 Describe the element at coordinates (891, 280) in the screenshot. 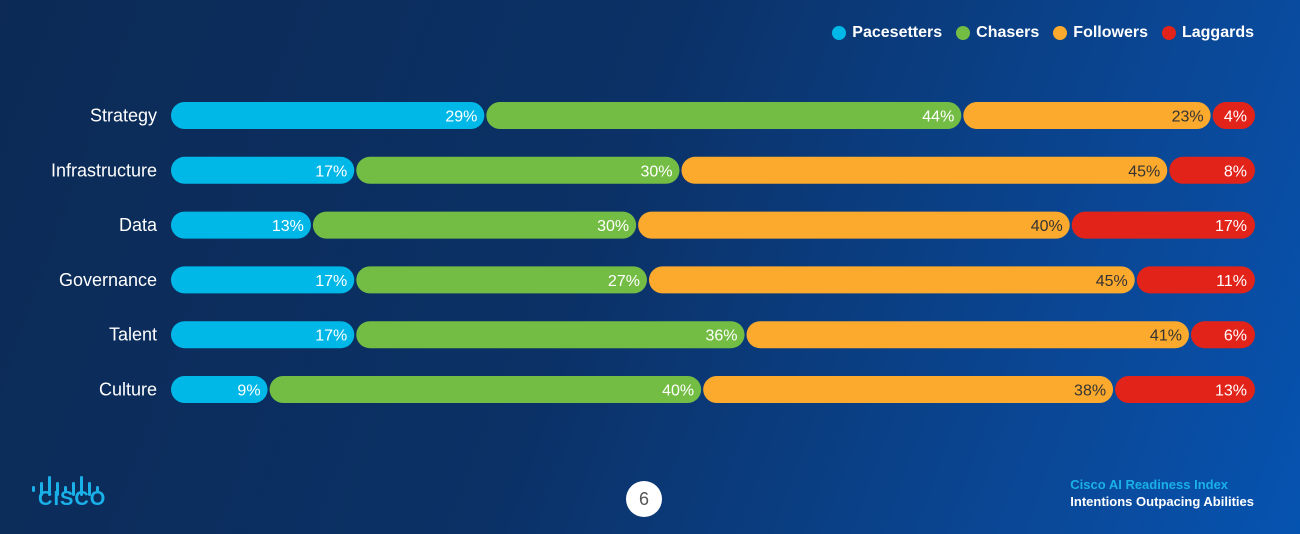

I see `bar-segment-governance-followers` at that location.